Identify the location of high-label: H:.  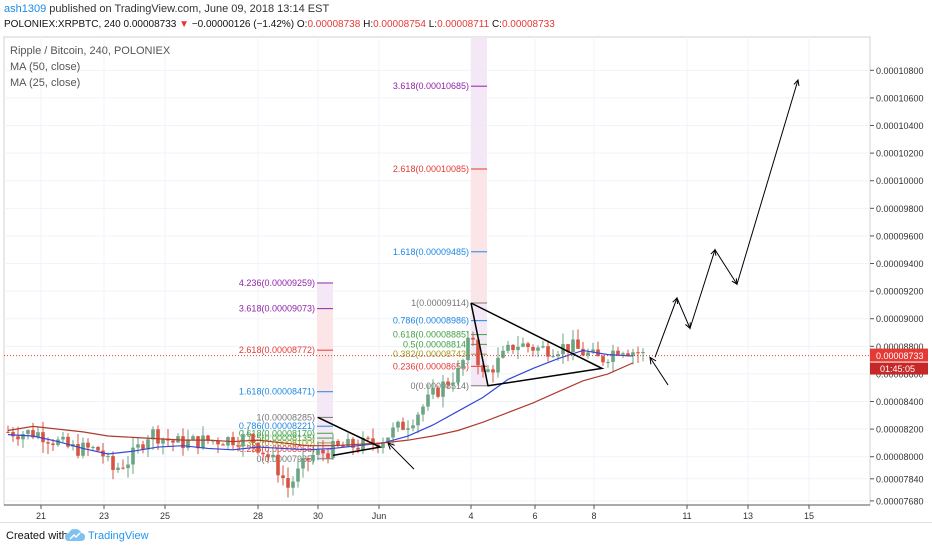
(368, 24).